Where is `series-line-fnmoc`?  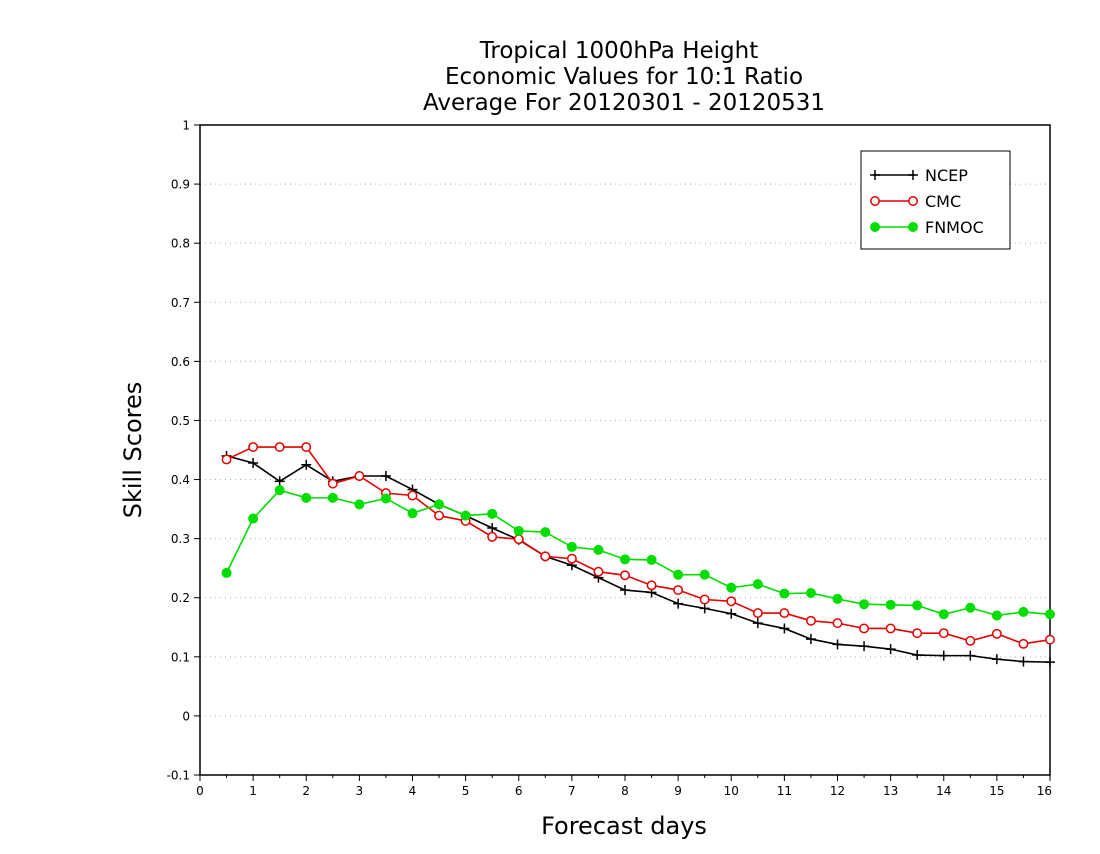
series-line-fnmoc is located at coordinates (638, 553).